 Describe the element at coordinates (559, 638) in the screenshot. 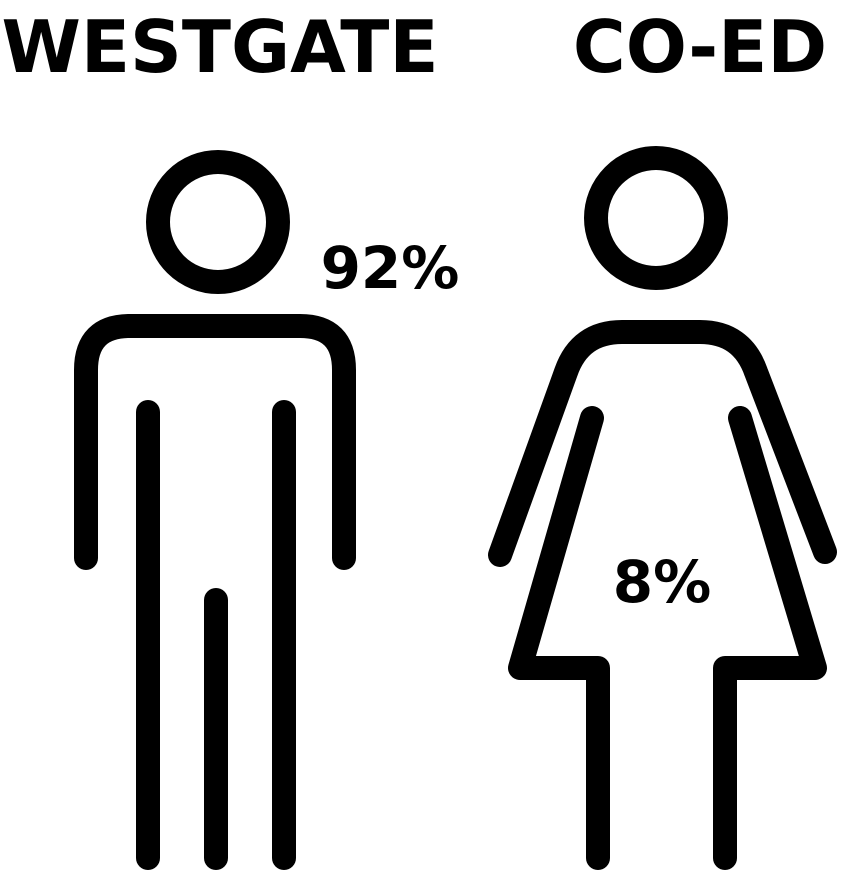

I see `female-dress-left` at that location.